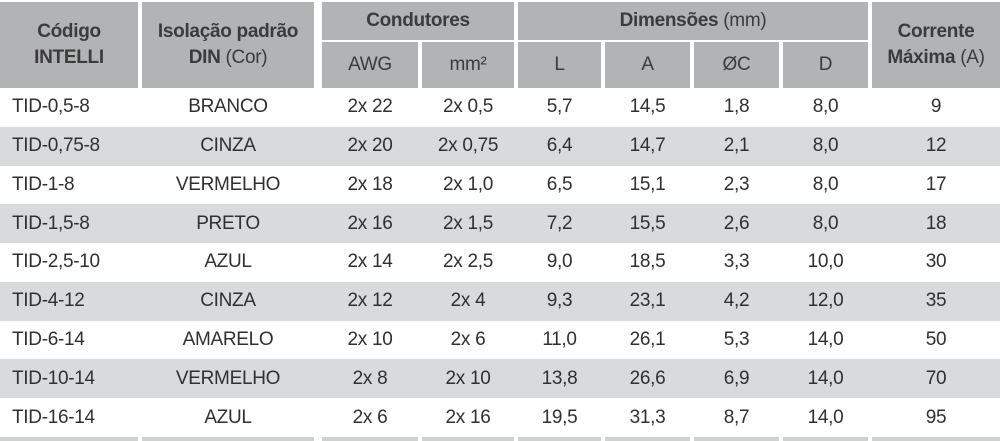 The height and width of the screenshot is (441, 1000). What do you see at coordinates (468, 417) in the screenshot?
I see `cell-mm2: 2x 16` at bounding box center [468, 417].